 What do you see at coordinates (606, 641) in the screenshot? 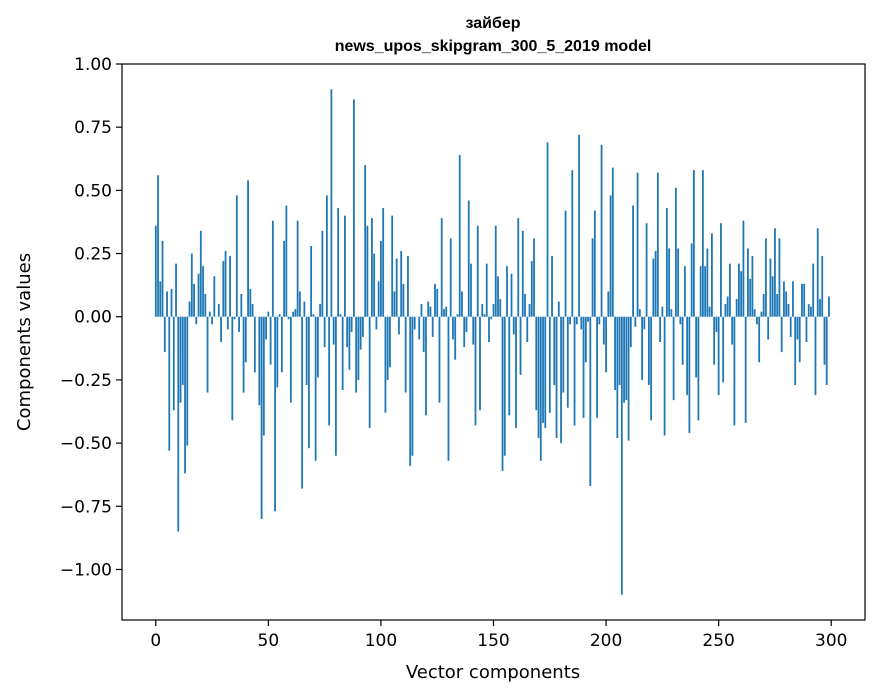
I see `x-tick-label: 200` at bounding box center [606, 641].